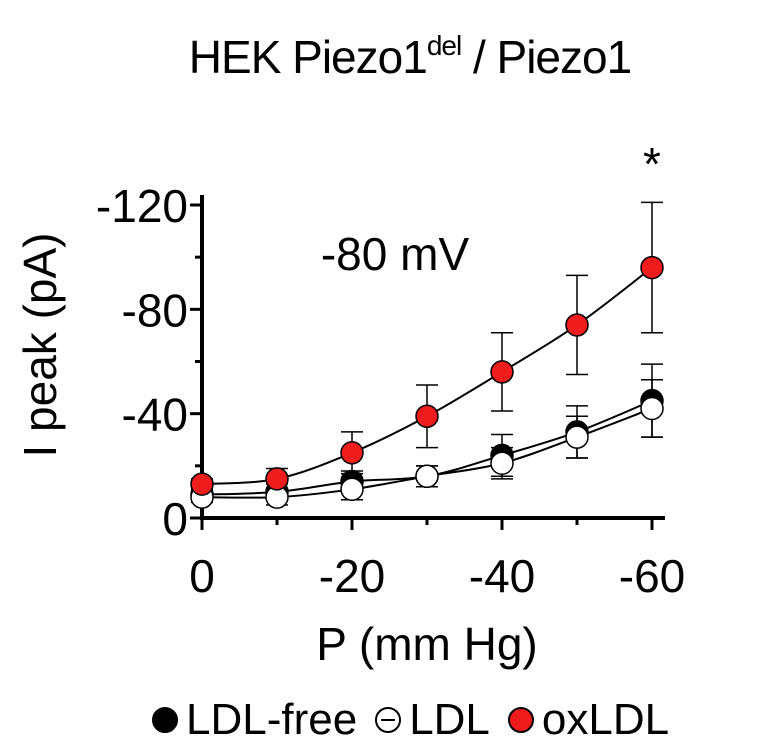 This screenshot has height=755, width=768. What do you see at coordinates (449, 719) in the screenshot?
I see `legend-label-ldl: LDL` at bounding box center [449, 719].